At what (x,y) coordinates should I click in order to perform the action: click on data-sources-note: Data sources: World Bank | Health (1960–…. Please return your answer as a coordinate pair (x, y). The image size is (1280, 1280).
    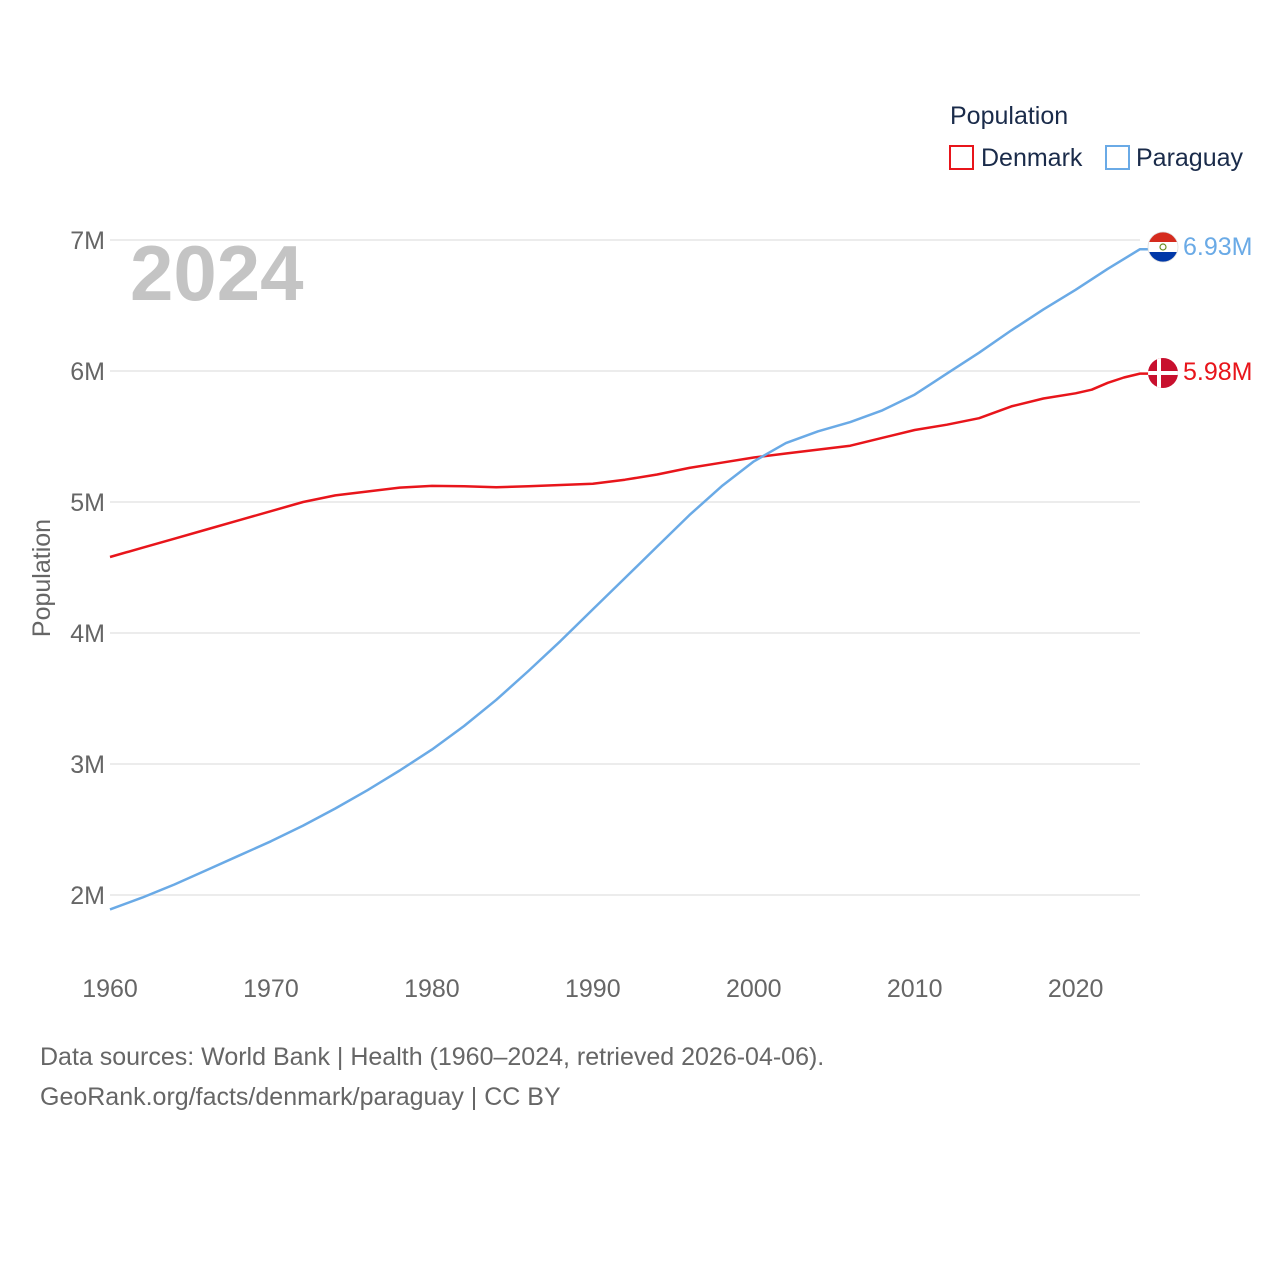
    Looking at the image, I should click on (432, 1057).